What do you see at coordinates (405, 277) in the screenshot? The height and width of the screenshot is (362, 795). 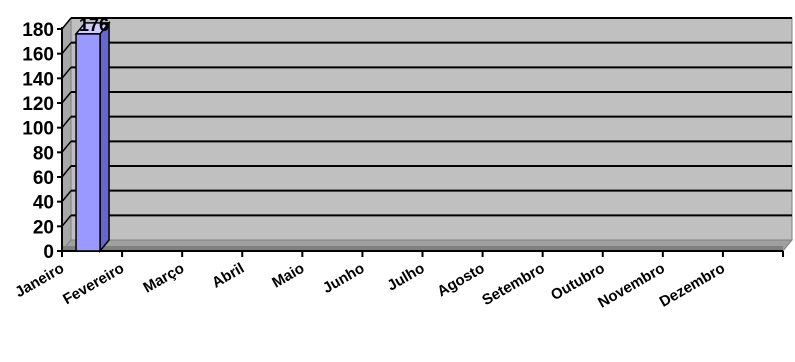 I see `x-category-label: Julho` at bounding box center [405, 277].